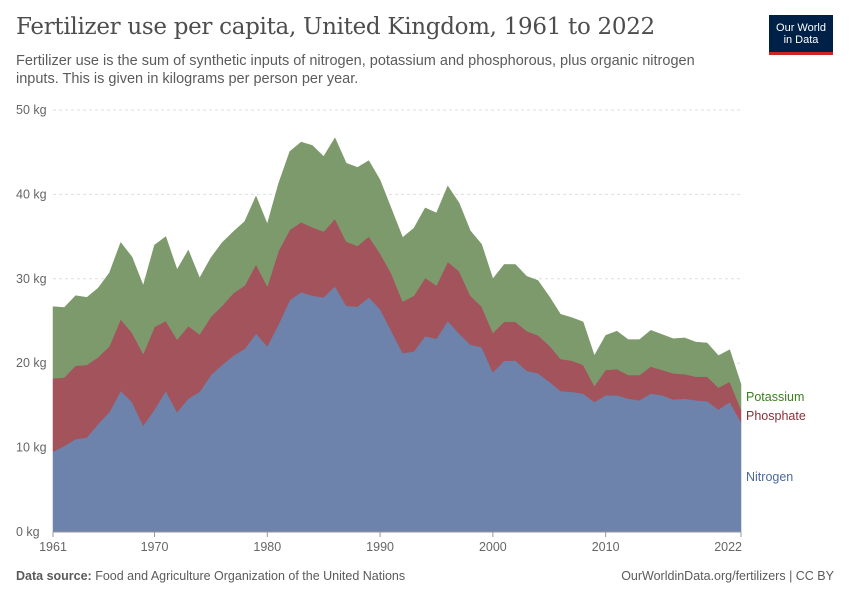 The width and height of the screenshot is (850, 600). I want to click on y-tick-label: 40 kg, so click(31, 194).